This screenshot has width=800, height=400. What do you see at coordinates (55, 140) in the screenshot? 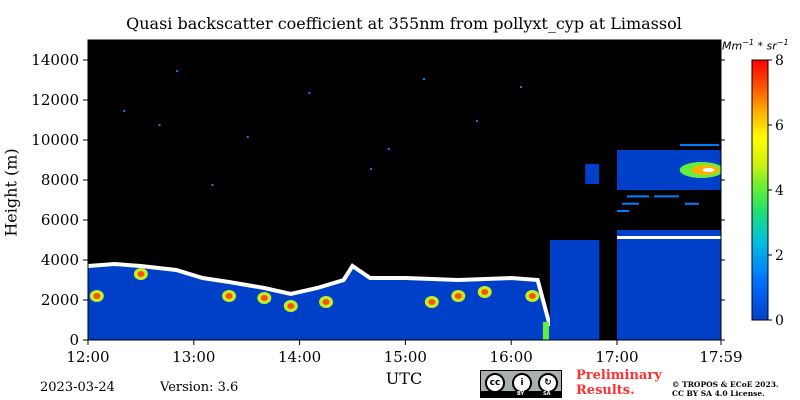
I see `y-tick-label: 10000` at bounding box center [55, 140].